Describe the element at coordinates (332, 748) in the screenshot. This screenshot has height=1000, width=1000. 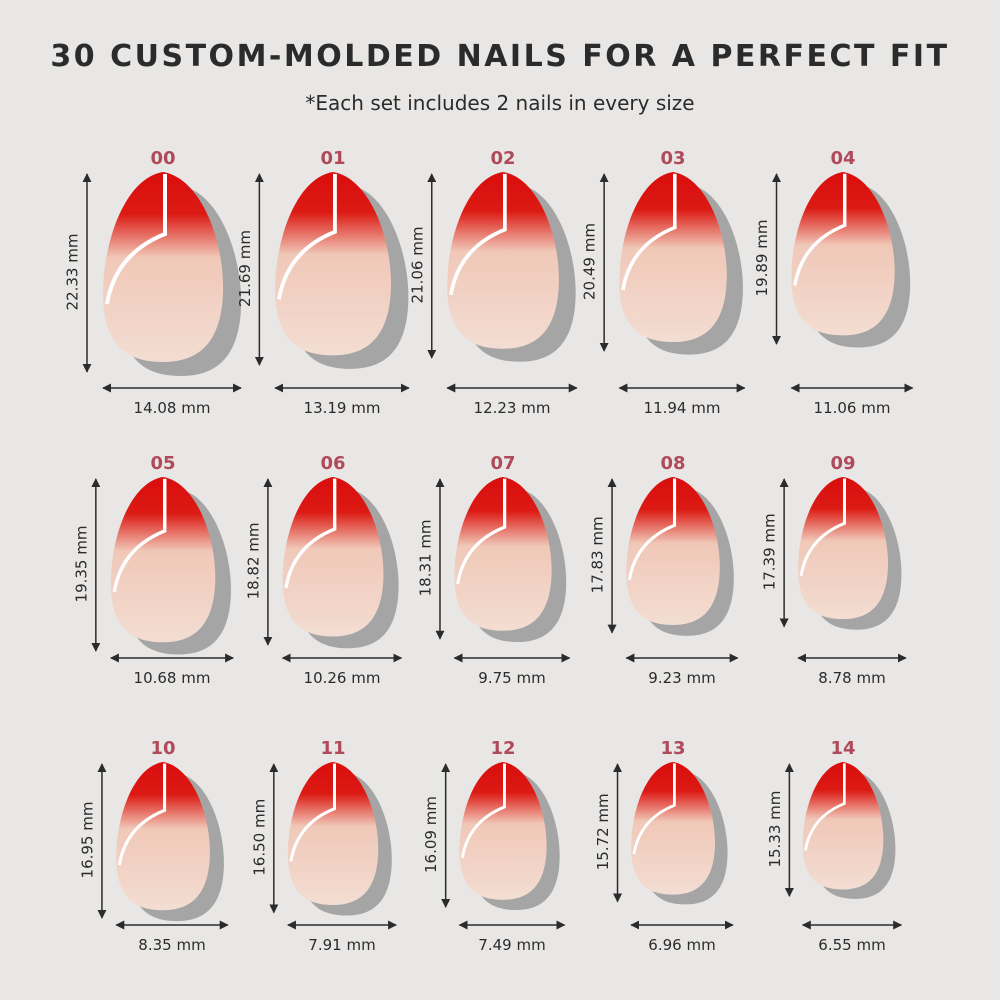
I see `size-label: 11` at that location.